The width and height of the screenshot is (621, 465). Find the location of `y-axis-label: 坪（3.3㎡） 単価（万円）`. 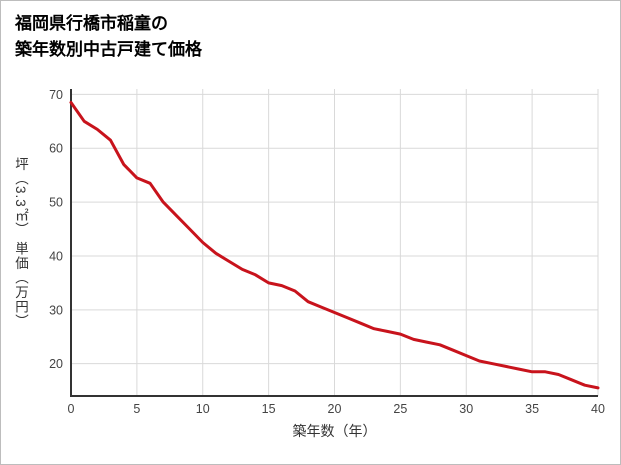

y-axis-label: 坪（3.3㎡） 単価（万円） is located at coordinates (20, 242).